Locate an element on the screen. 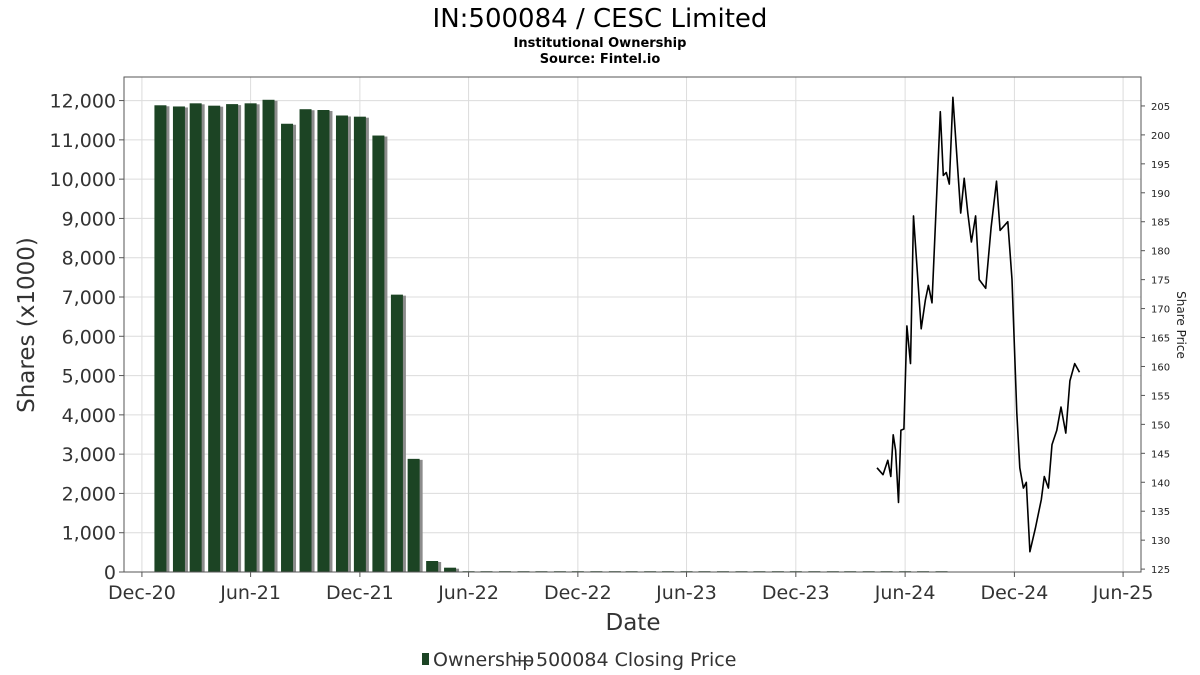  y-tick-label: 1,000 is located at coordinates (89, 534).